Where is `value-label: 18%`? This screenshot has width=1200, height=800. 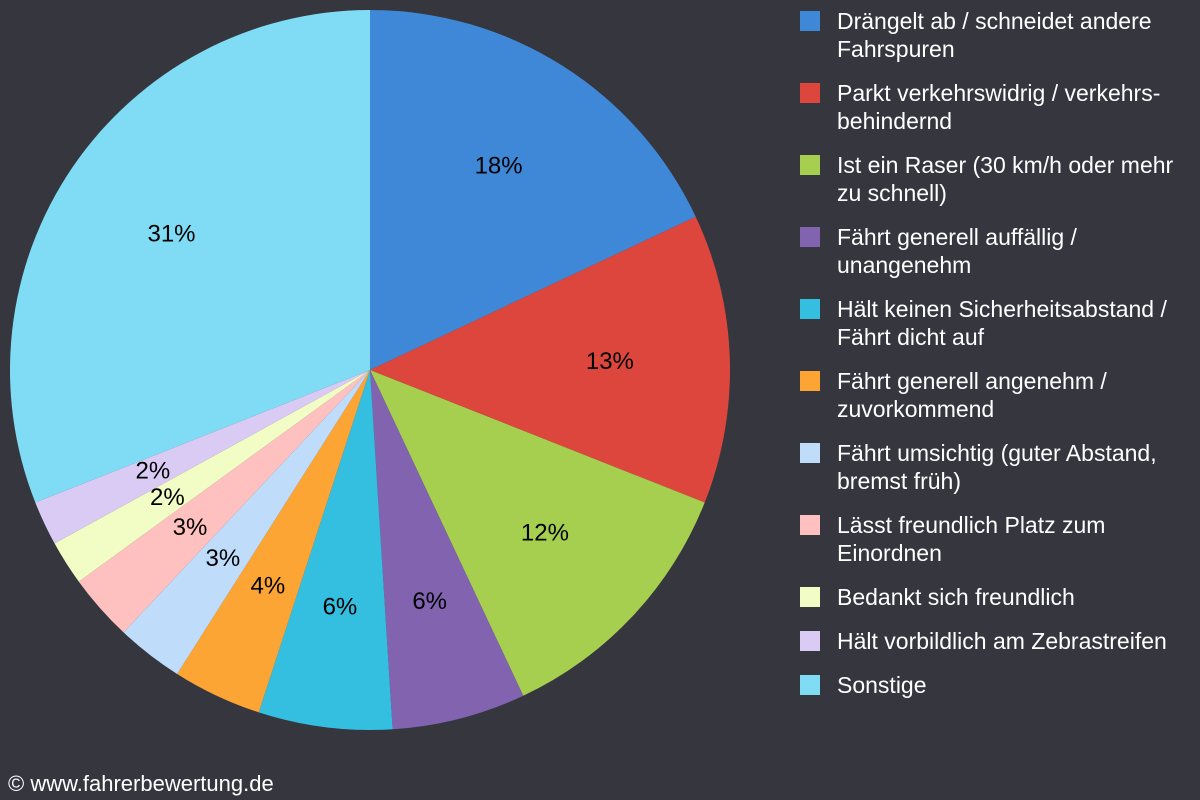
value-label: 18% is located at coordinates (499, 166).